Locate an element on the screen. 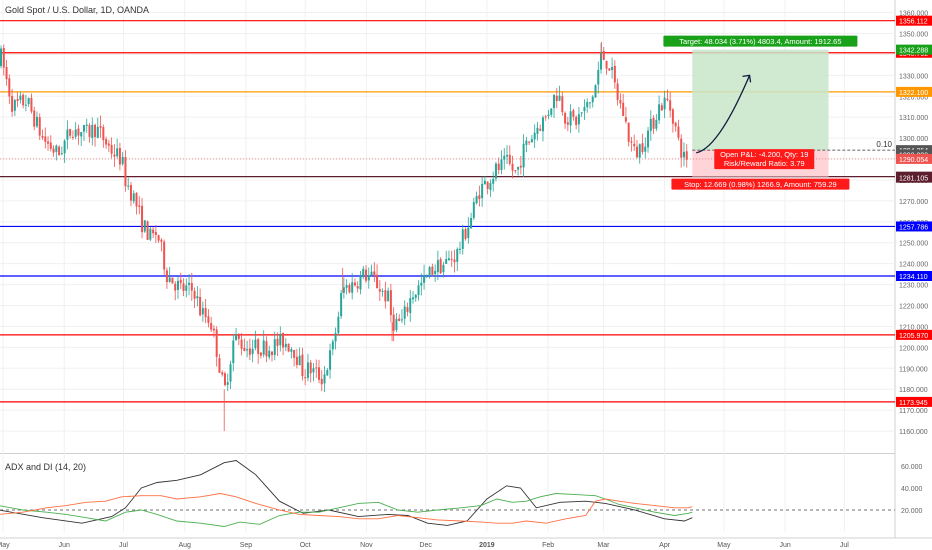 The height and width of the screenshot is (550, 932). x-tick-label: Dec is located at coordinates (425, 545).